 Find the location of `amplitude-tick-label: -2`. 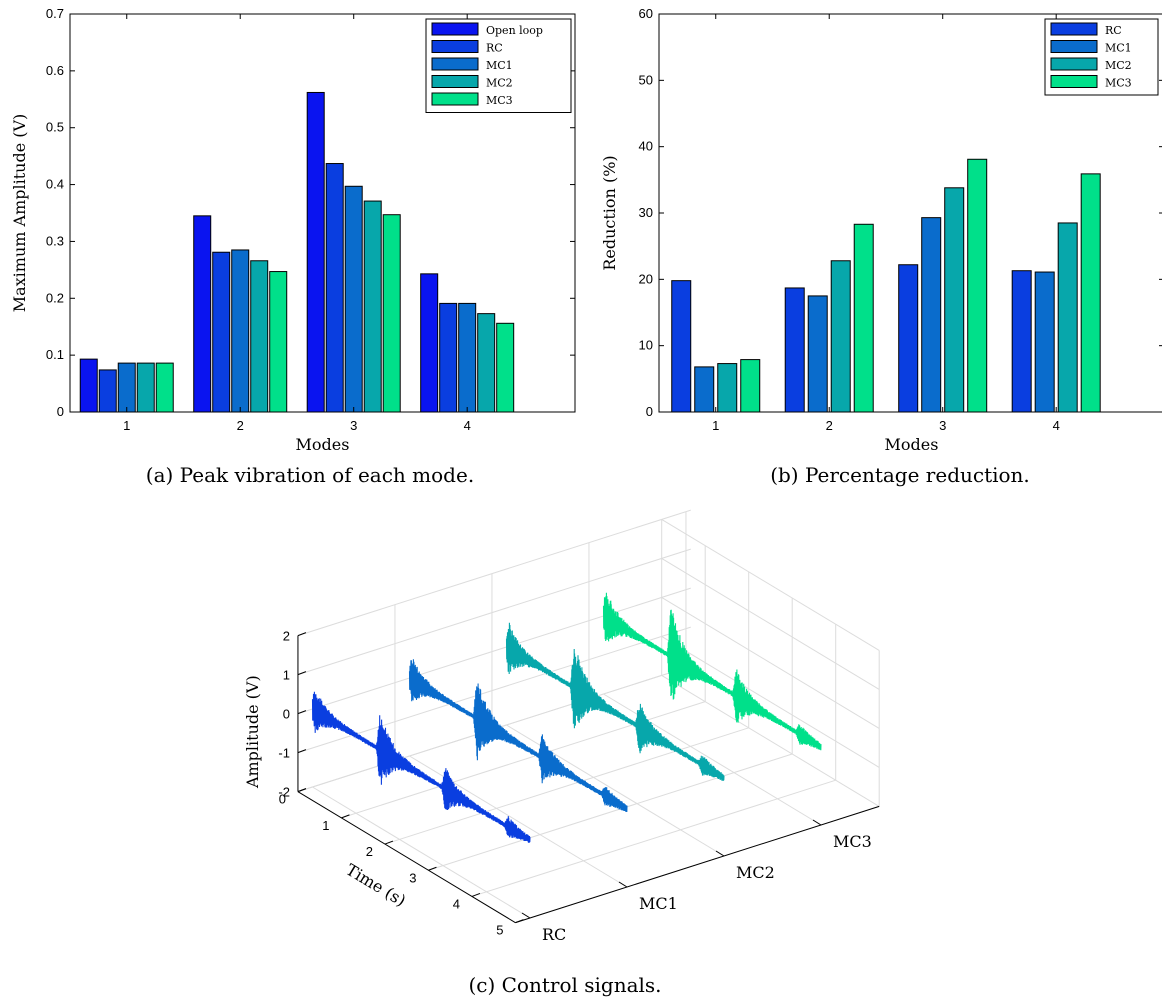

amplitude-tick-label: -2 is located at coordinates (284, 792).